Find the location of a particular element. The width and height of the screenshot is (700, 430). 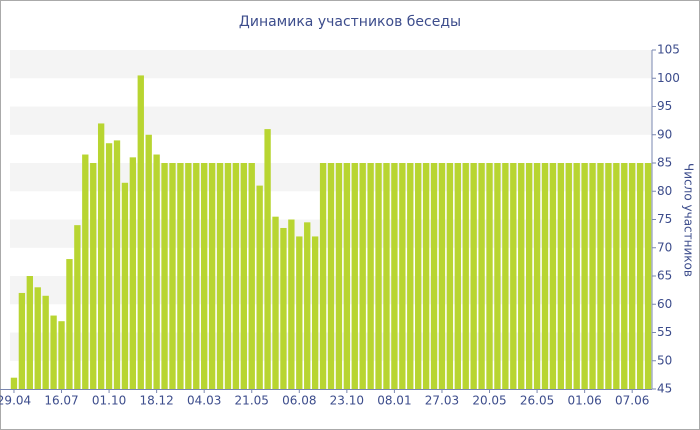

x-tick-label: 26.05 is located at coordinates (537, 401).